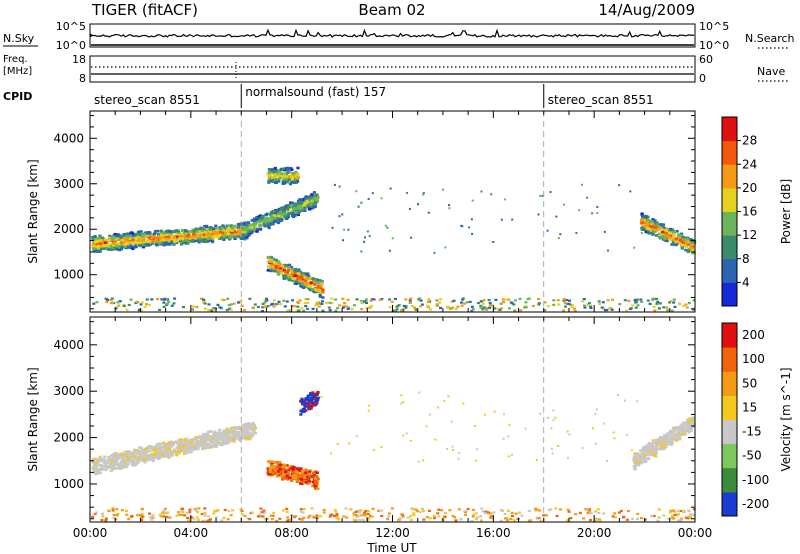 This screenshot has width=800, height=554. I want to click on x-tick-label: 16:00, so click(493, 533).